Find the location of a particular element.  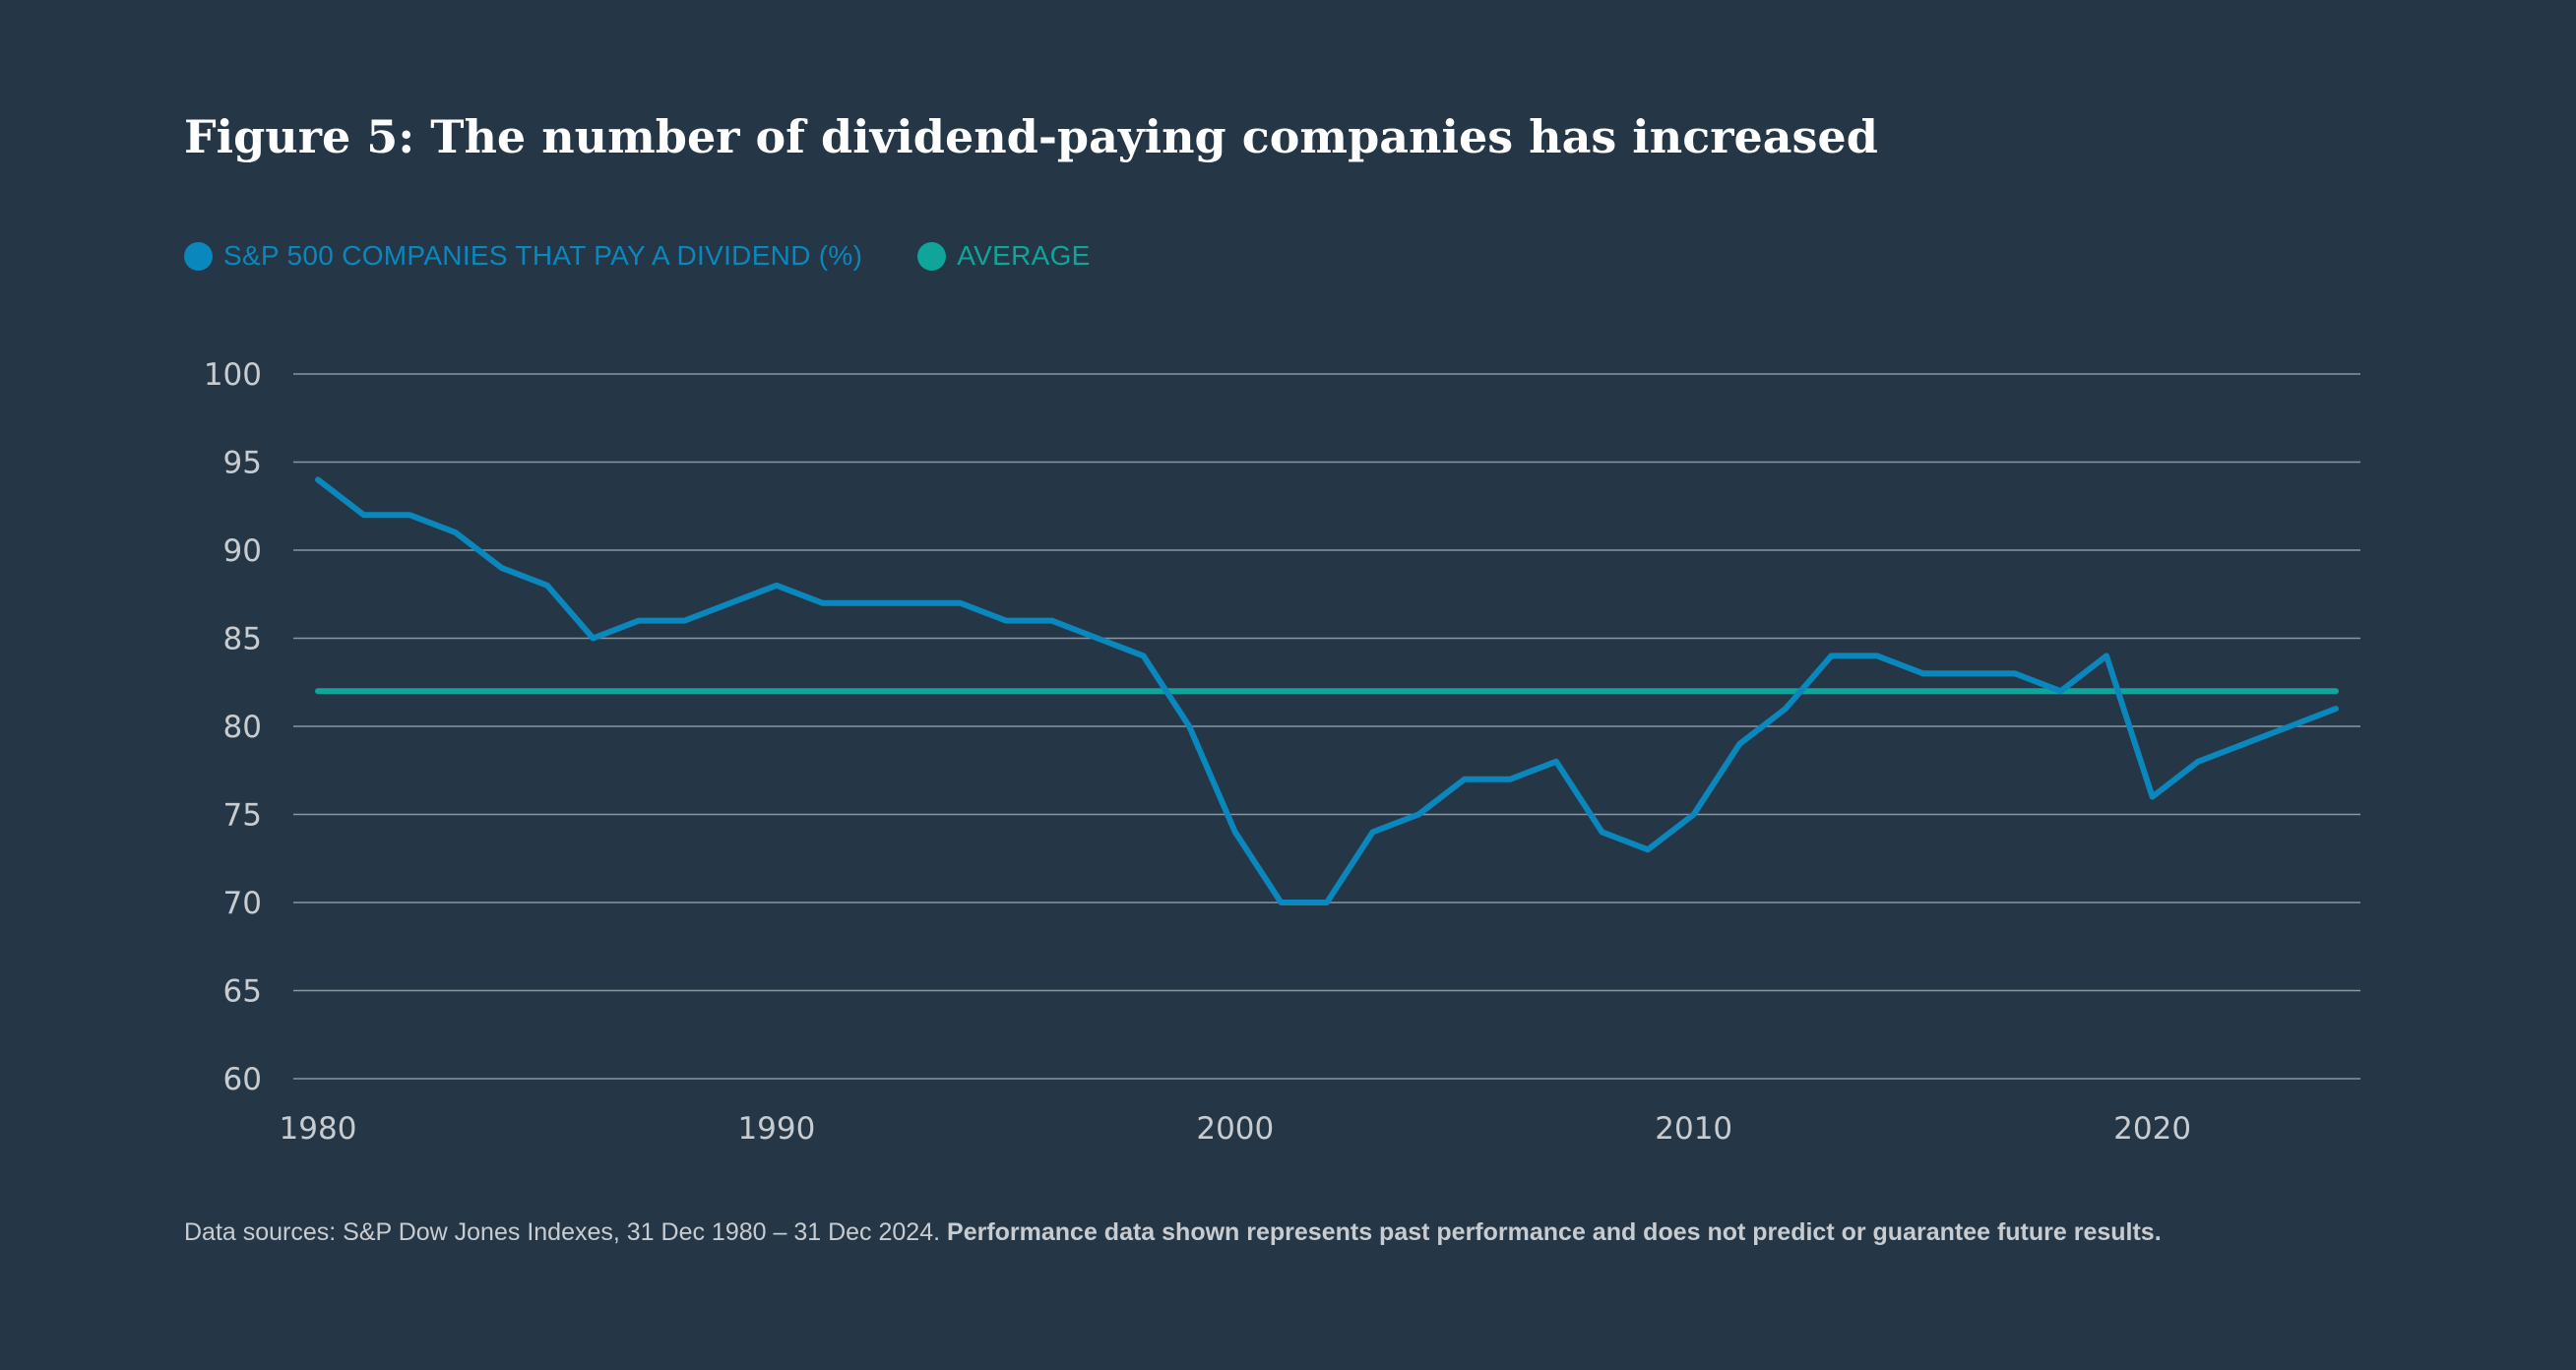

legend-dot-average is located at coordinates (932, 256).